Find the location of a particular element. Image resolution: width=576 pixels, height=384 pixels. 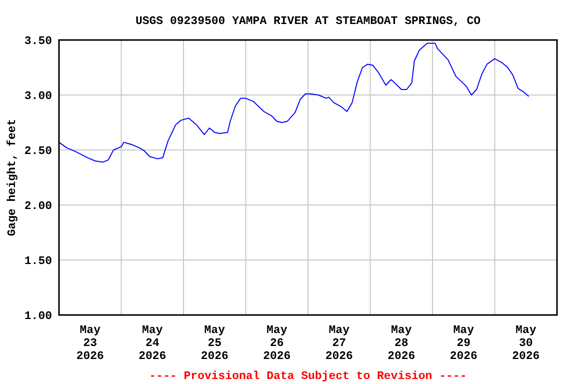

x-tick-label: May 26 2026 is located at coordinates (277, 343).